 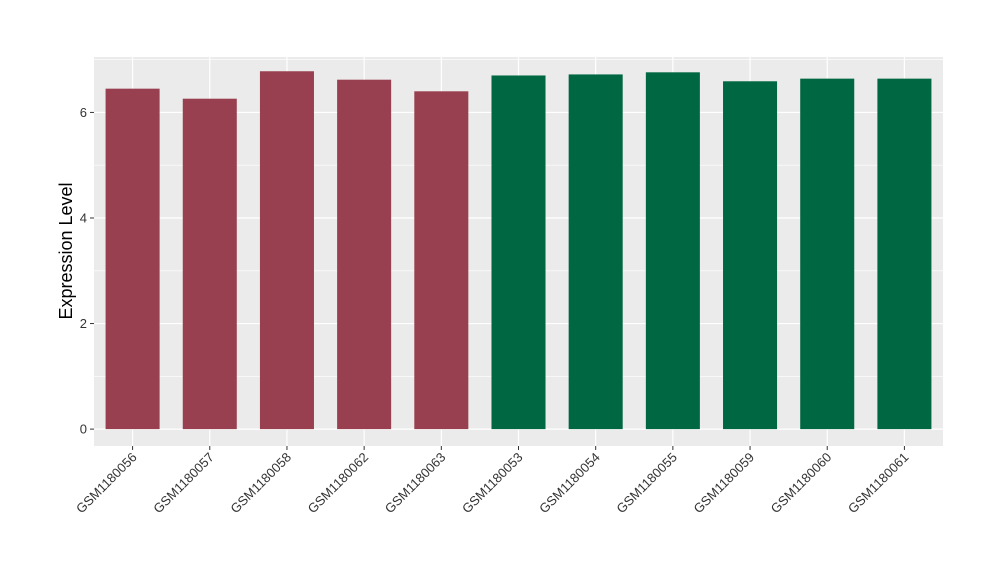 I want to click on bar-GSM1180053, so click(x=518, y=252).